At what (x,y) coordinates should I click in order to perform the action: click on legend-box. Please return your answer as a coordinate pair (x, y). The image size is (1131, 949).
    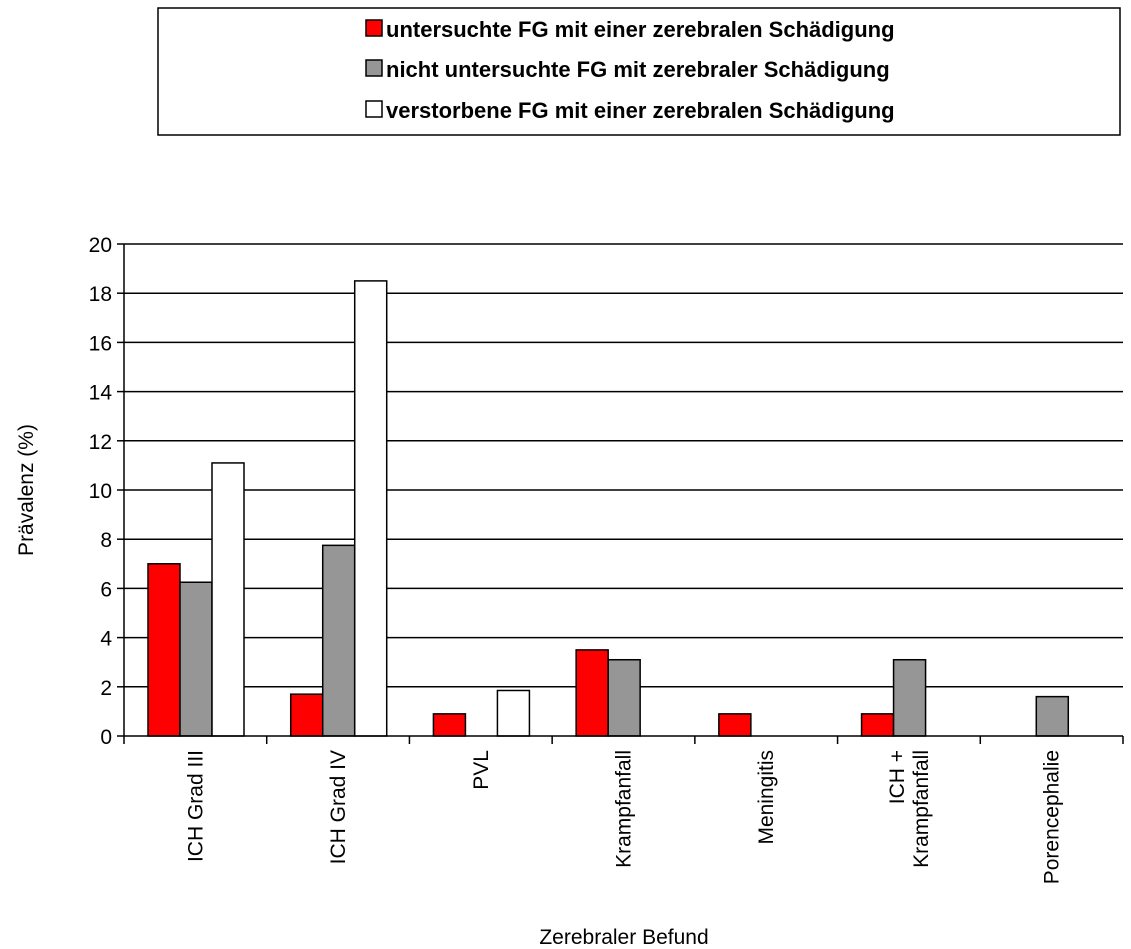
    Looking at the image, I should click on (639, 71).